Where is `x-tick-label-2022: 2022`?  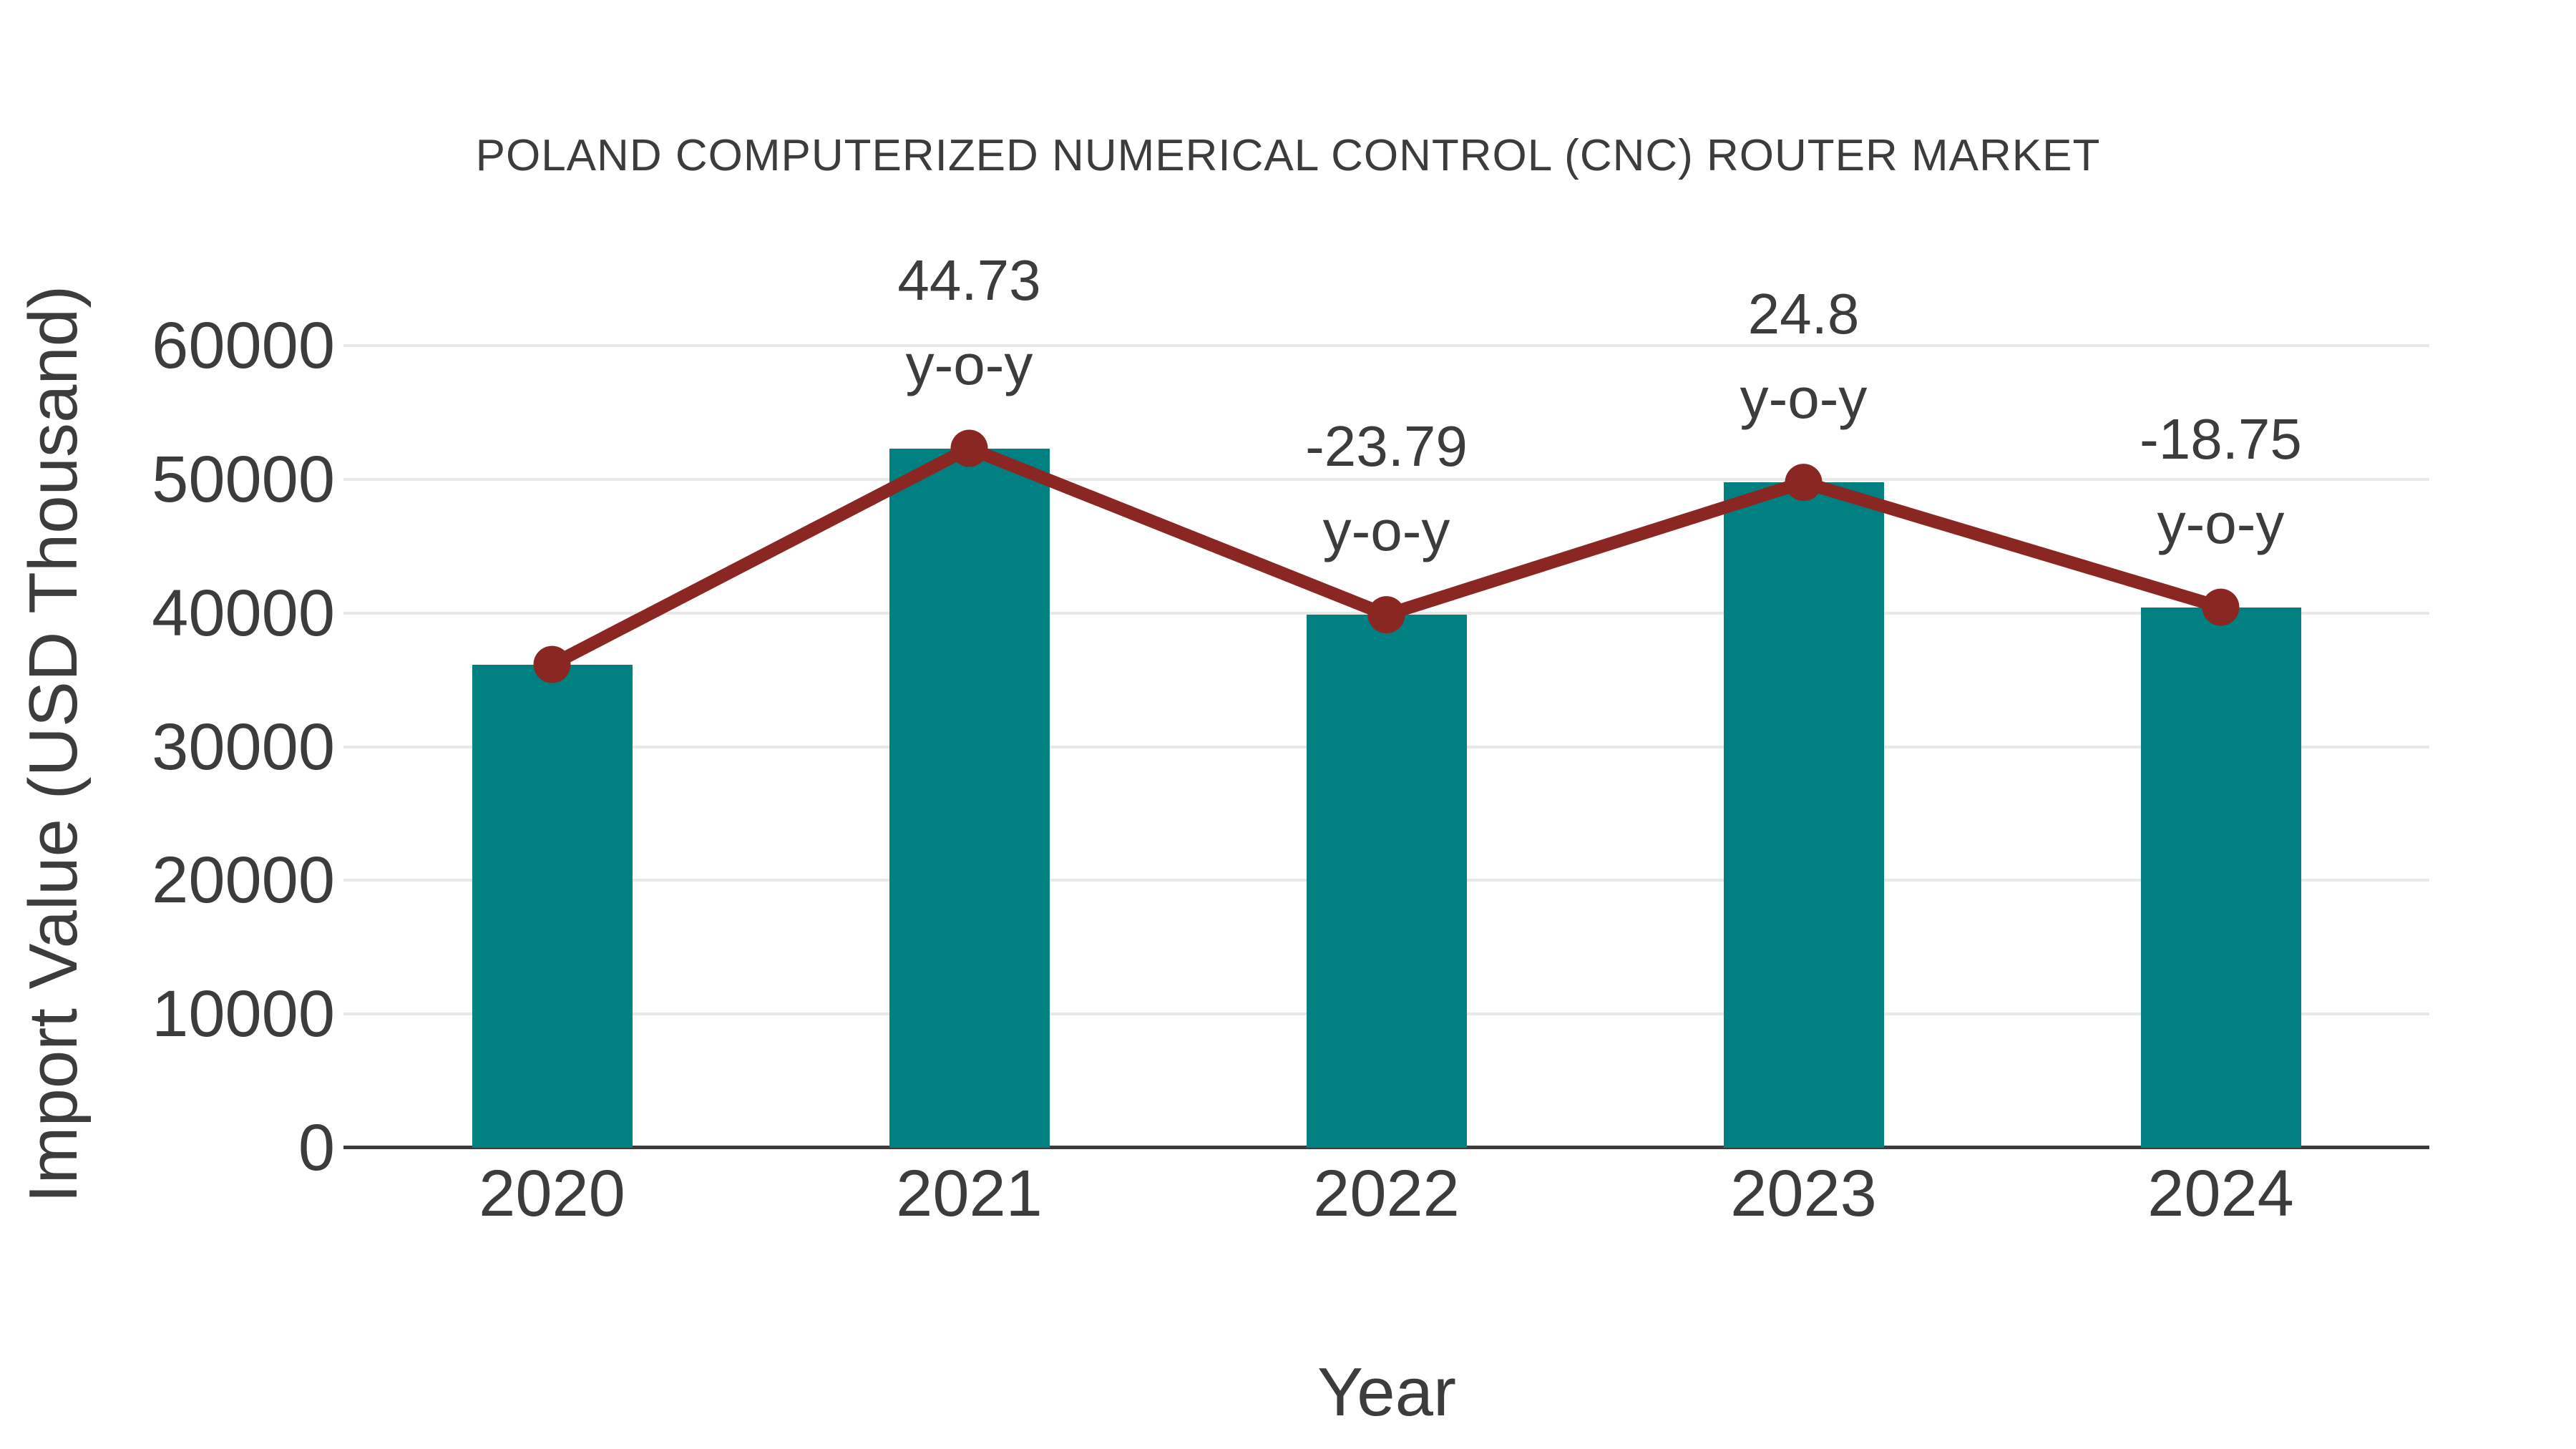
x-tick-label-2022: 2022 is located at coordinates (1386, 1193).